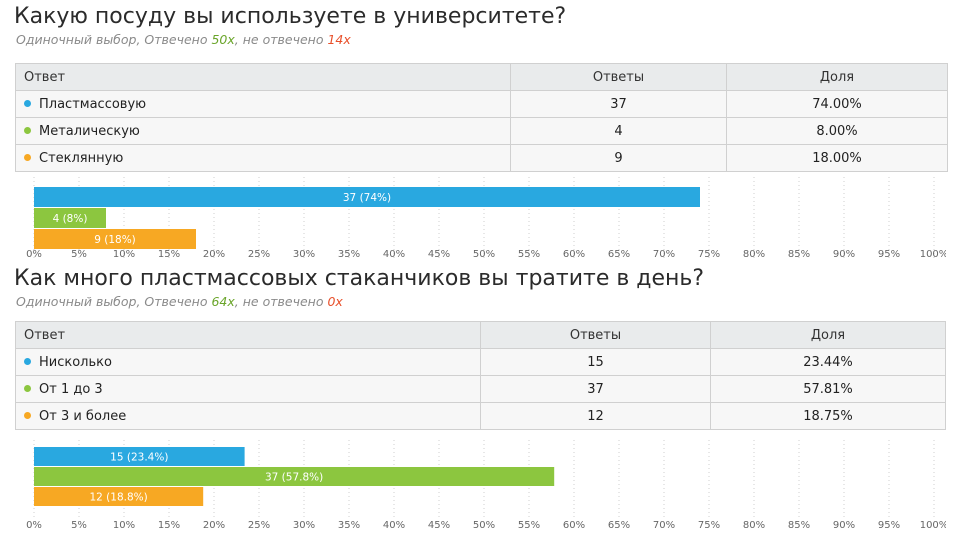 This screenshot has height=540, width=960. I want to click on table-header-row: Ответ Ответы Доля, so click(480, 335).